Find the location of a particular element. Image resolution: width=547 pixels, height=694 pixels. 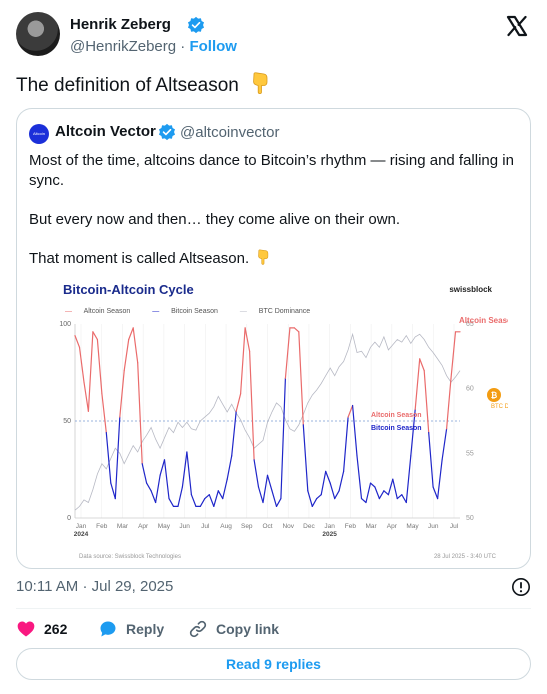

bitcoin-icon is located at coordinates (494, 395).